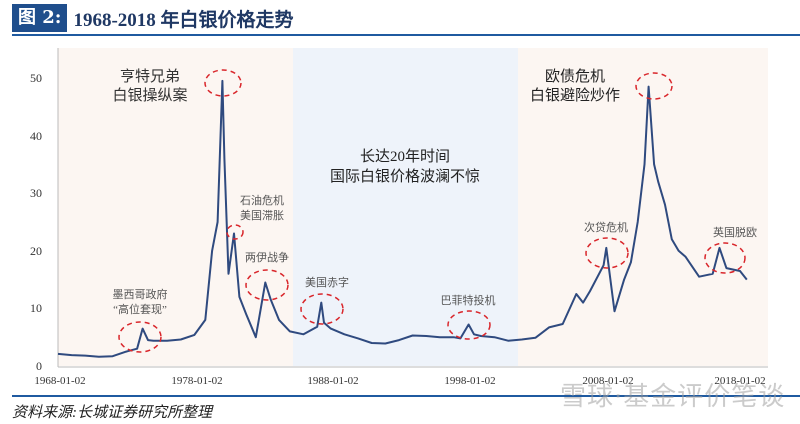  I want to click on circle-deficit, so click(322, 309).